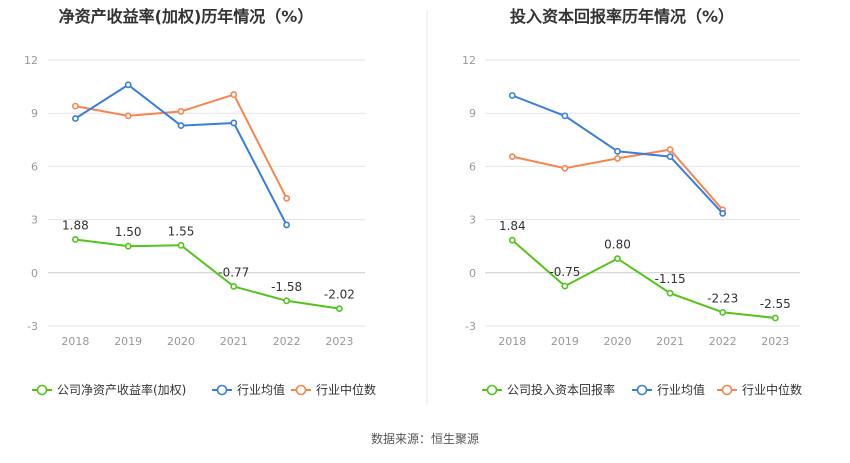  Describe the element at coordinates (233, 272) in the screenshot. I see `data-label: -0.77` at that location.